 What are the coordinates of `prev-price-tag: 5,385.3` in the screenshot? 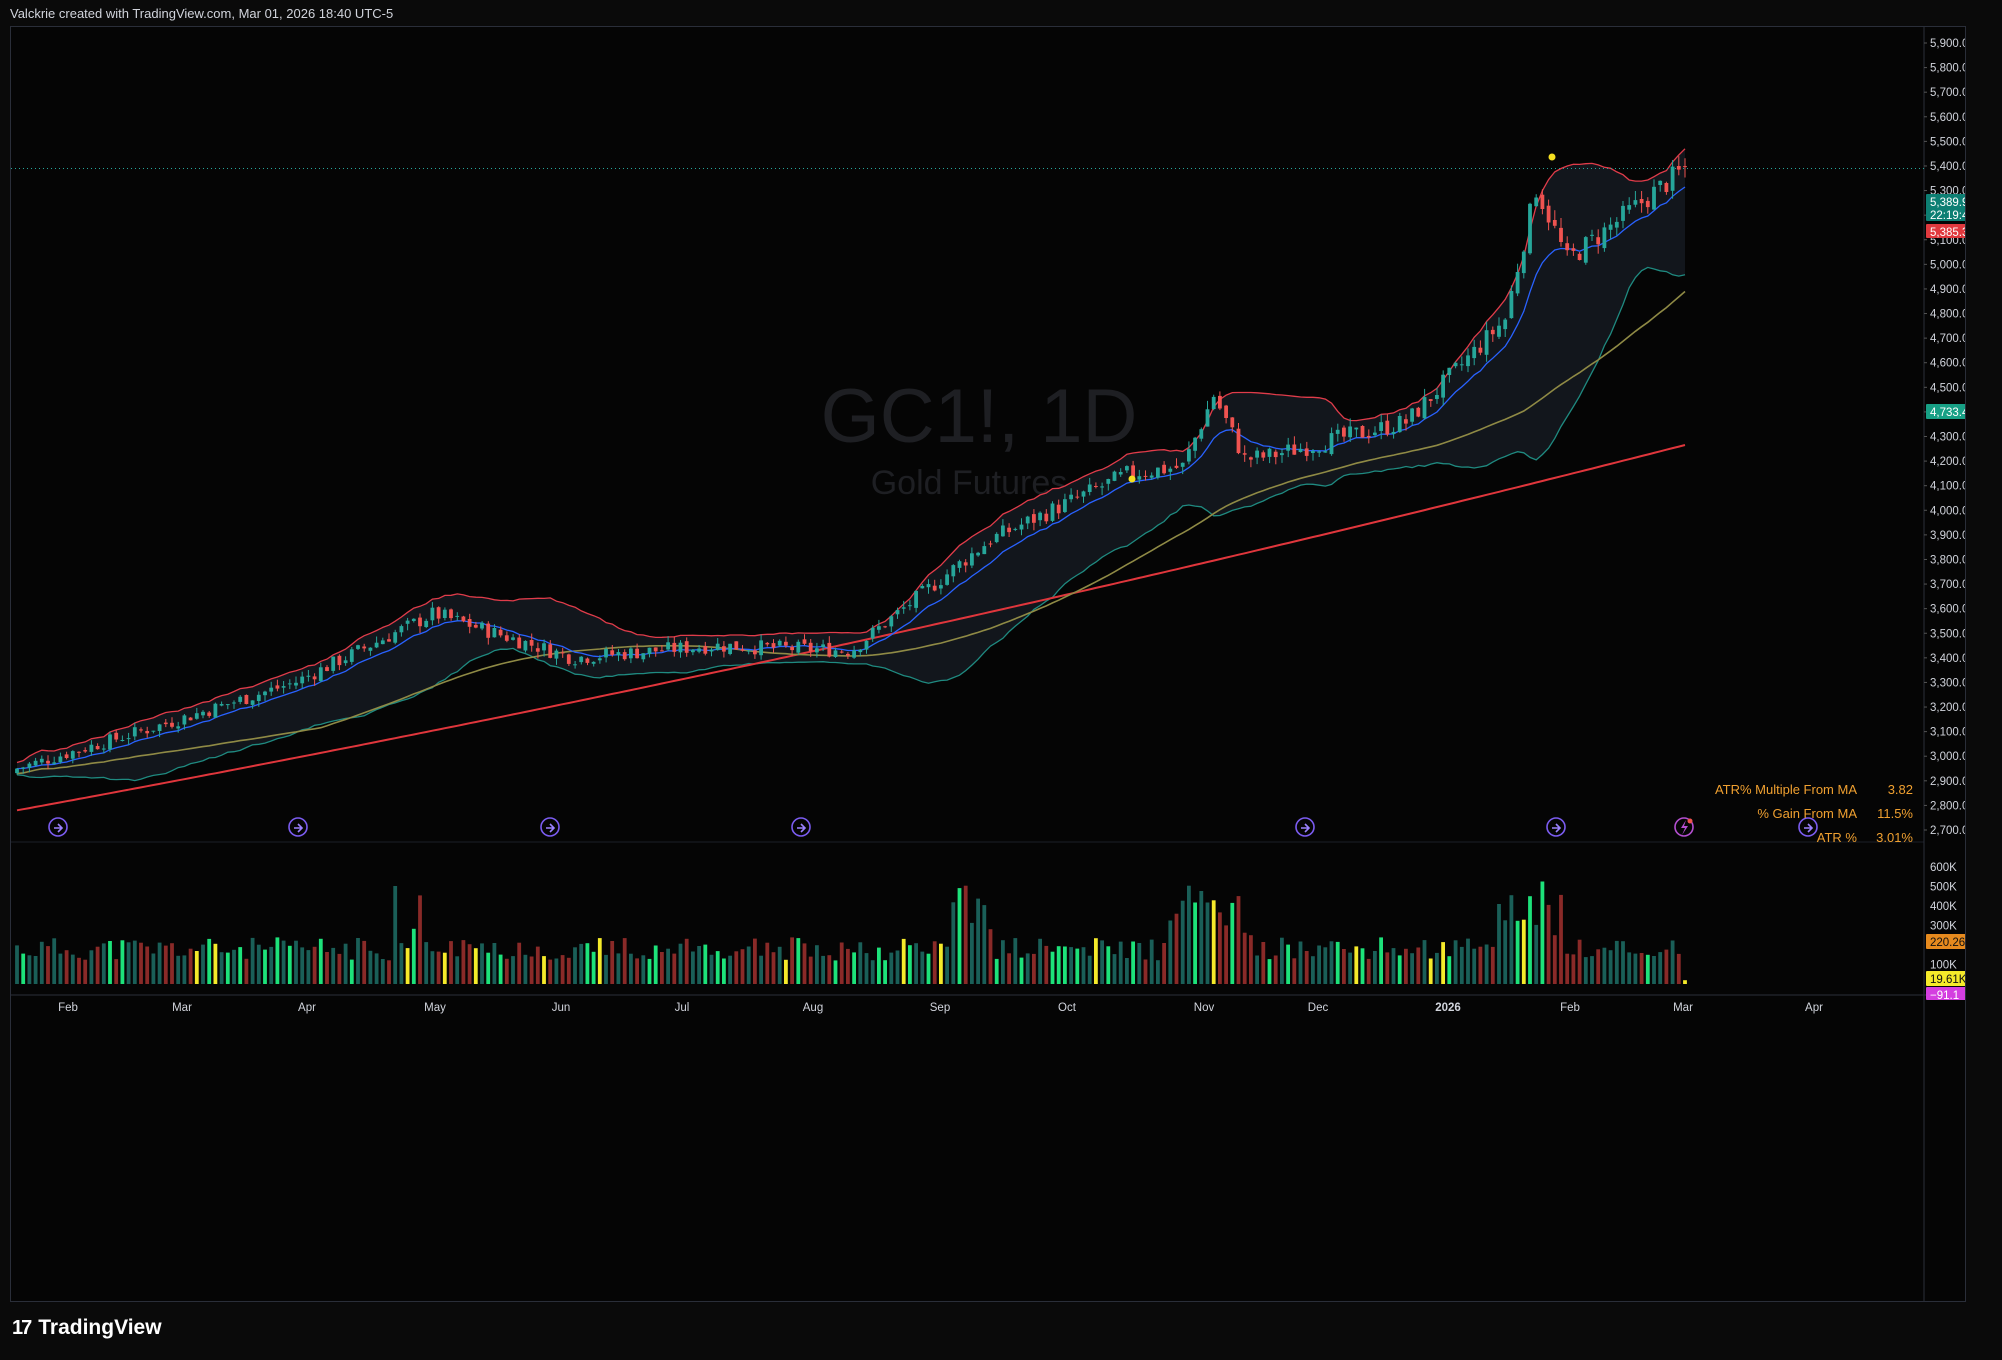 It's located at (1945, 231).